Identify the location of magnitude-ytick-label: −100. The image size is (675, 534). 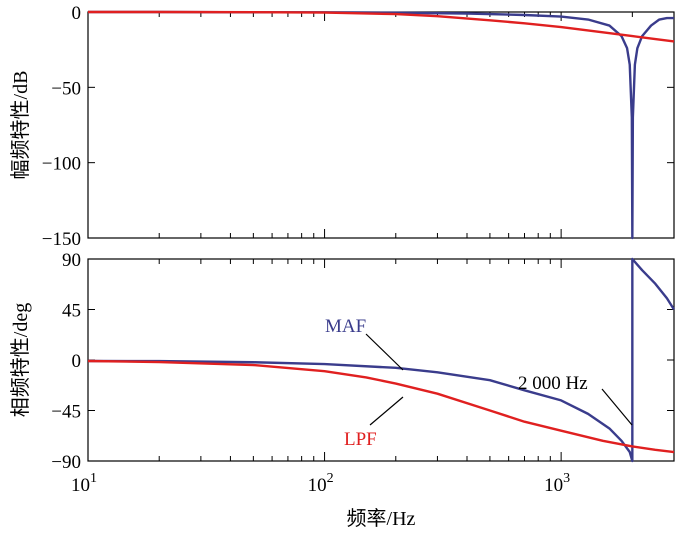
(61, 164).